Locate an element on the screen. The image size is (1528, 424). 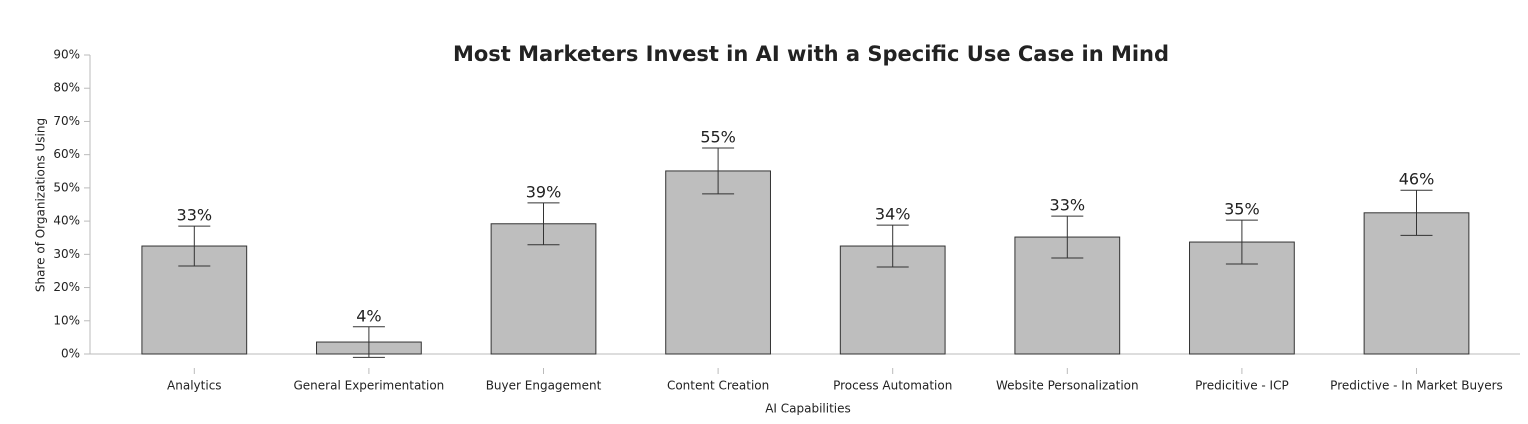
x-tick-label: Website Personalization is located at coordinates (1067, 386).